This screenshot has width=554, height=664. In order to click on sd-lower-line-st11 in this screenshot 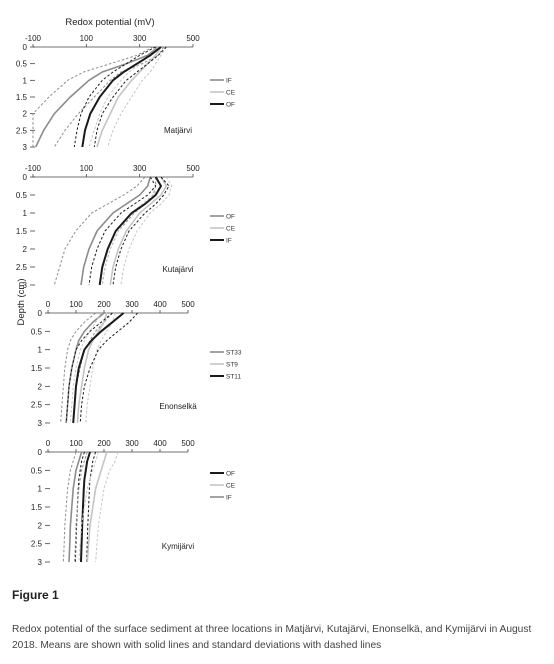, I will do `click(89, 368)`.